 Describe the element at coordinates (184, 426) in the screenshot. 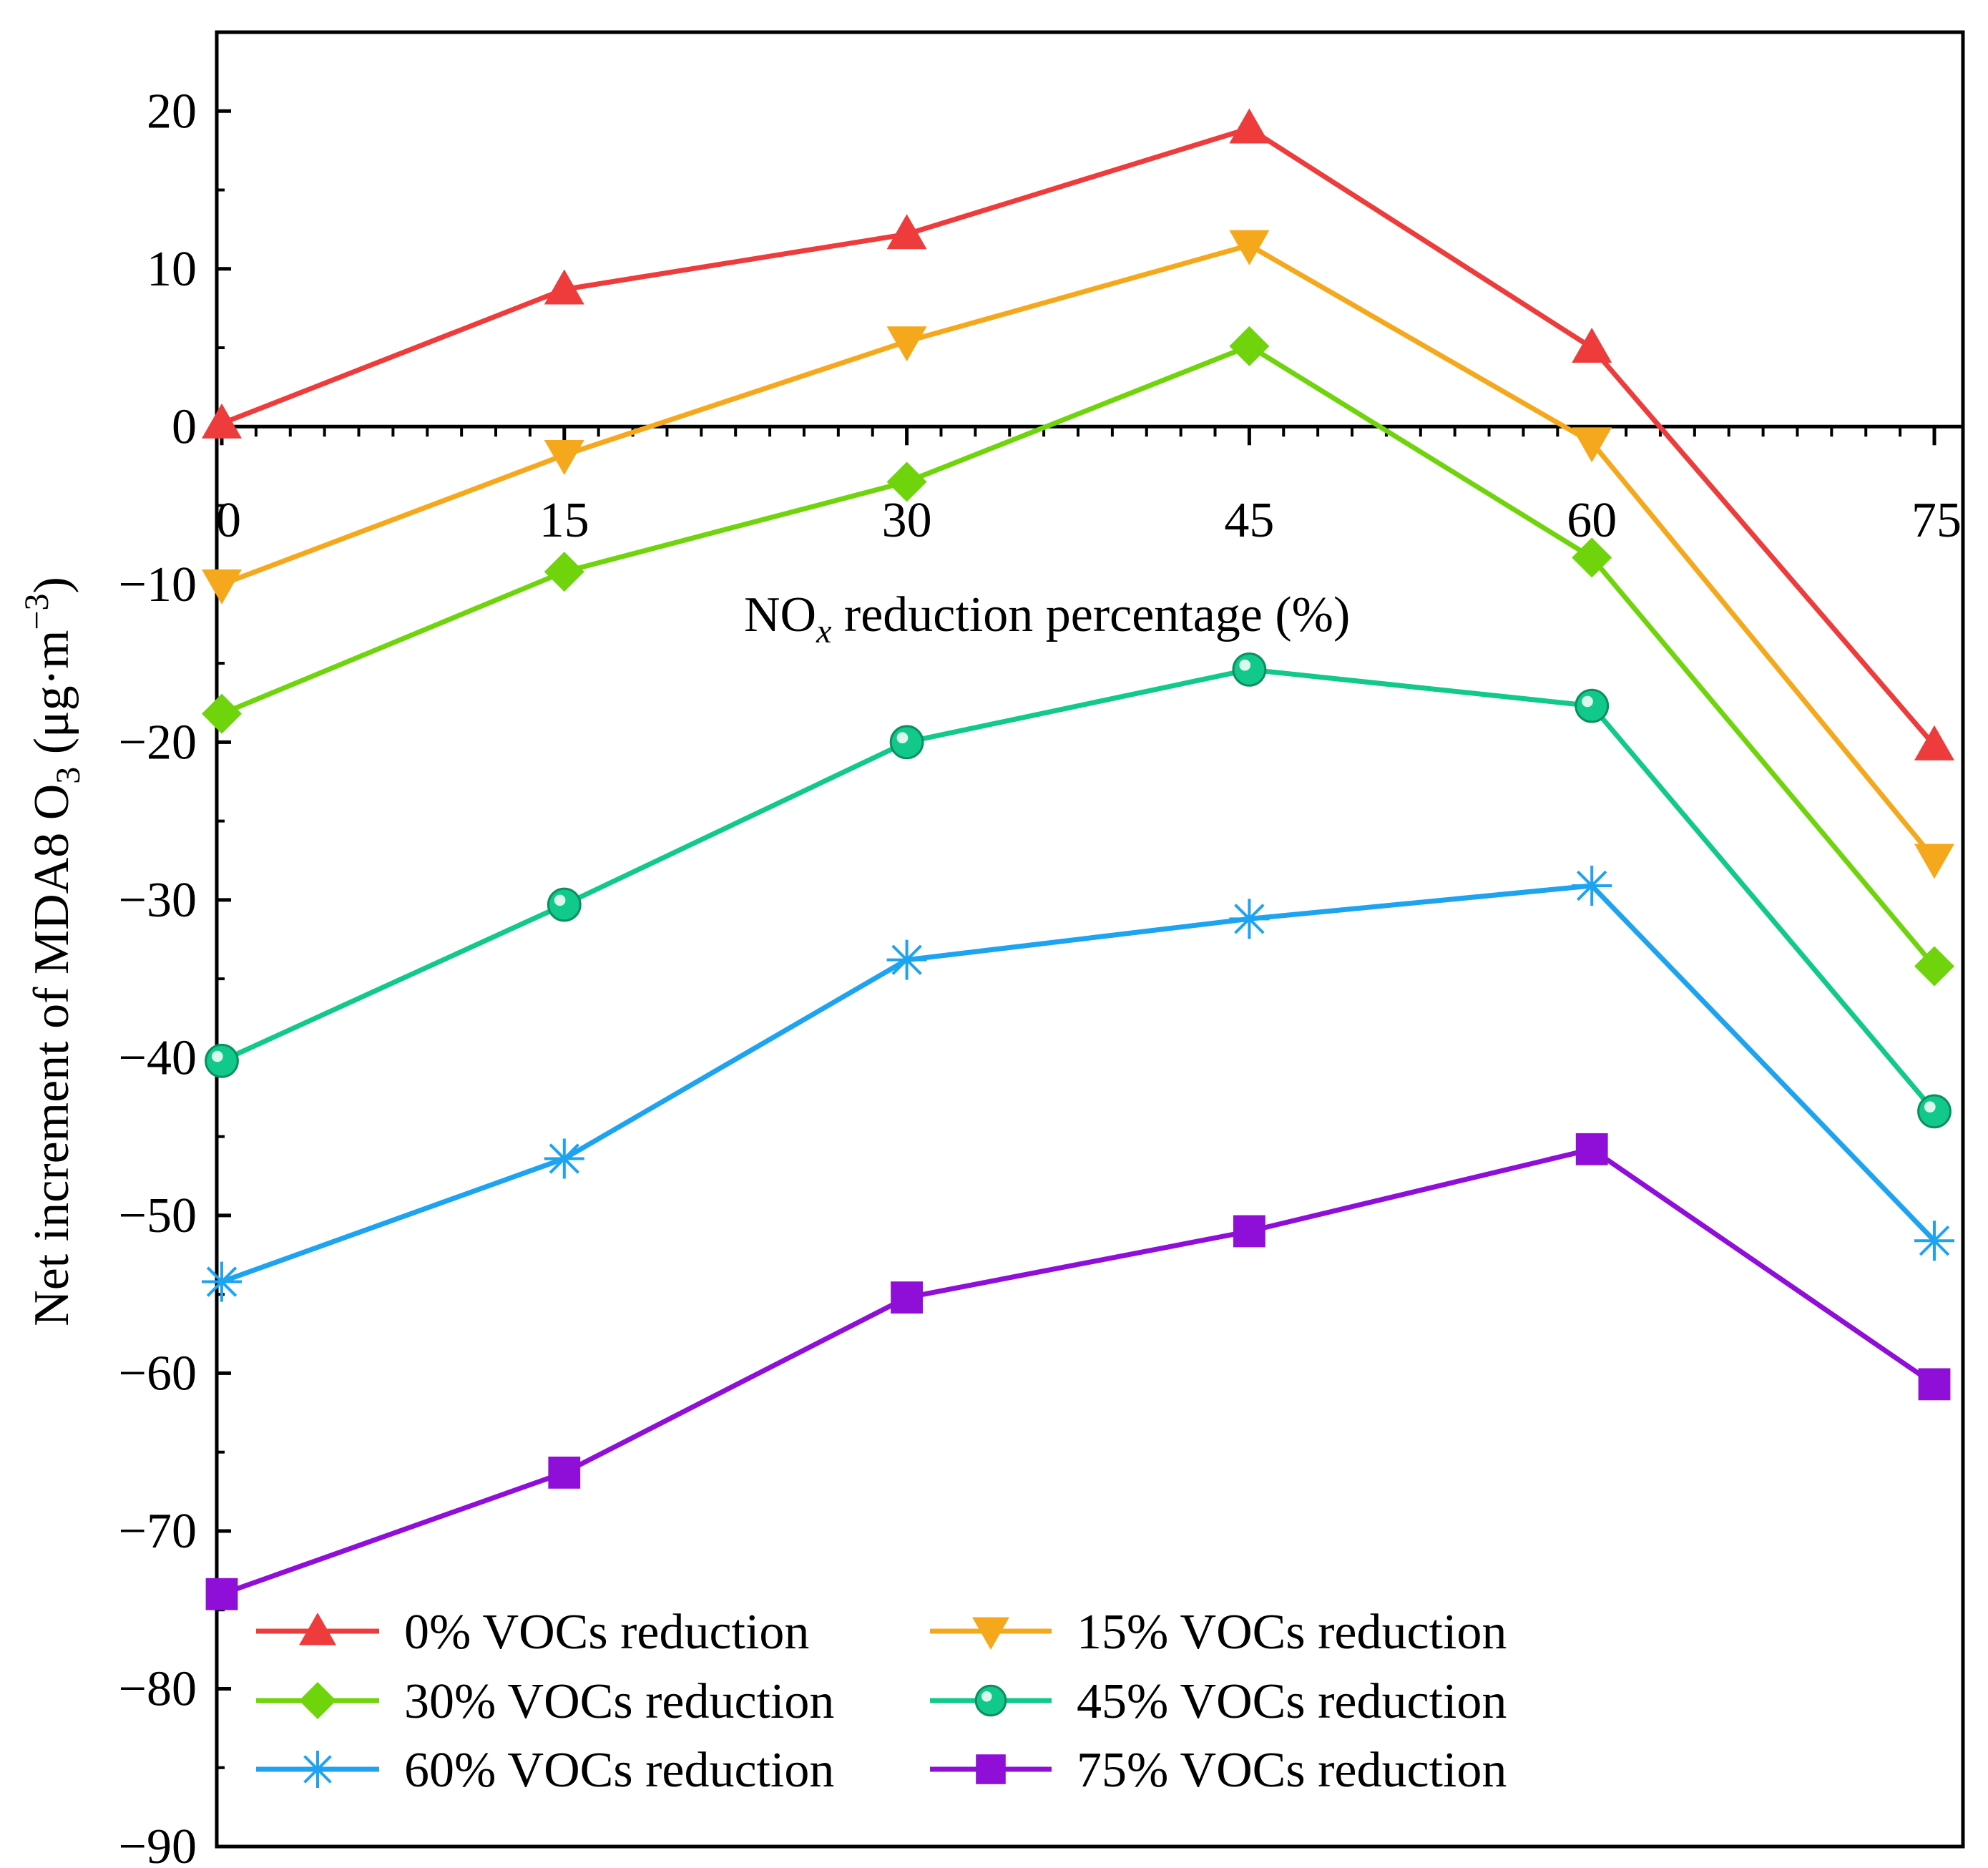

I see `y-tick-label: 0` at that location.